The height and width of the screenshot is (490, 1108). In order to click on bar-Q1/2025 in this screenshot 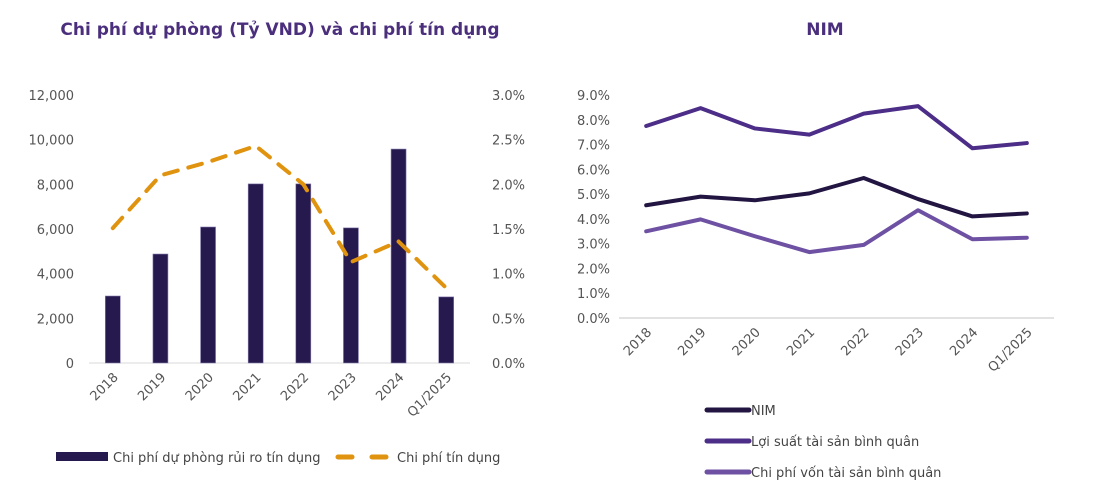, I will do `click(446, 330)`.